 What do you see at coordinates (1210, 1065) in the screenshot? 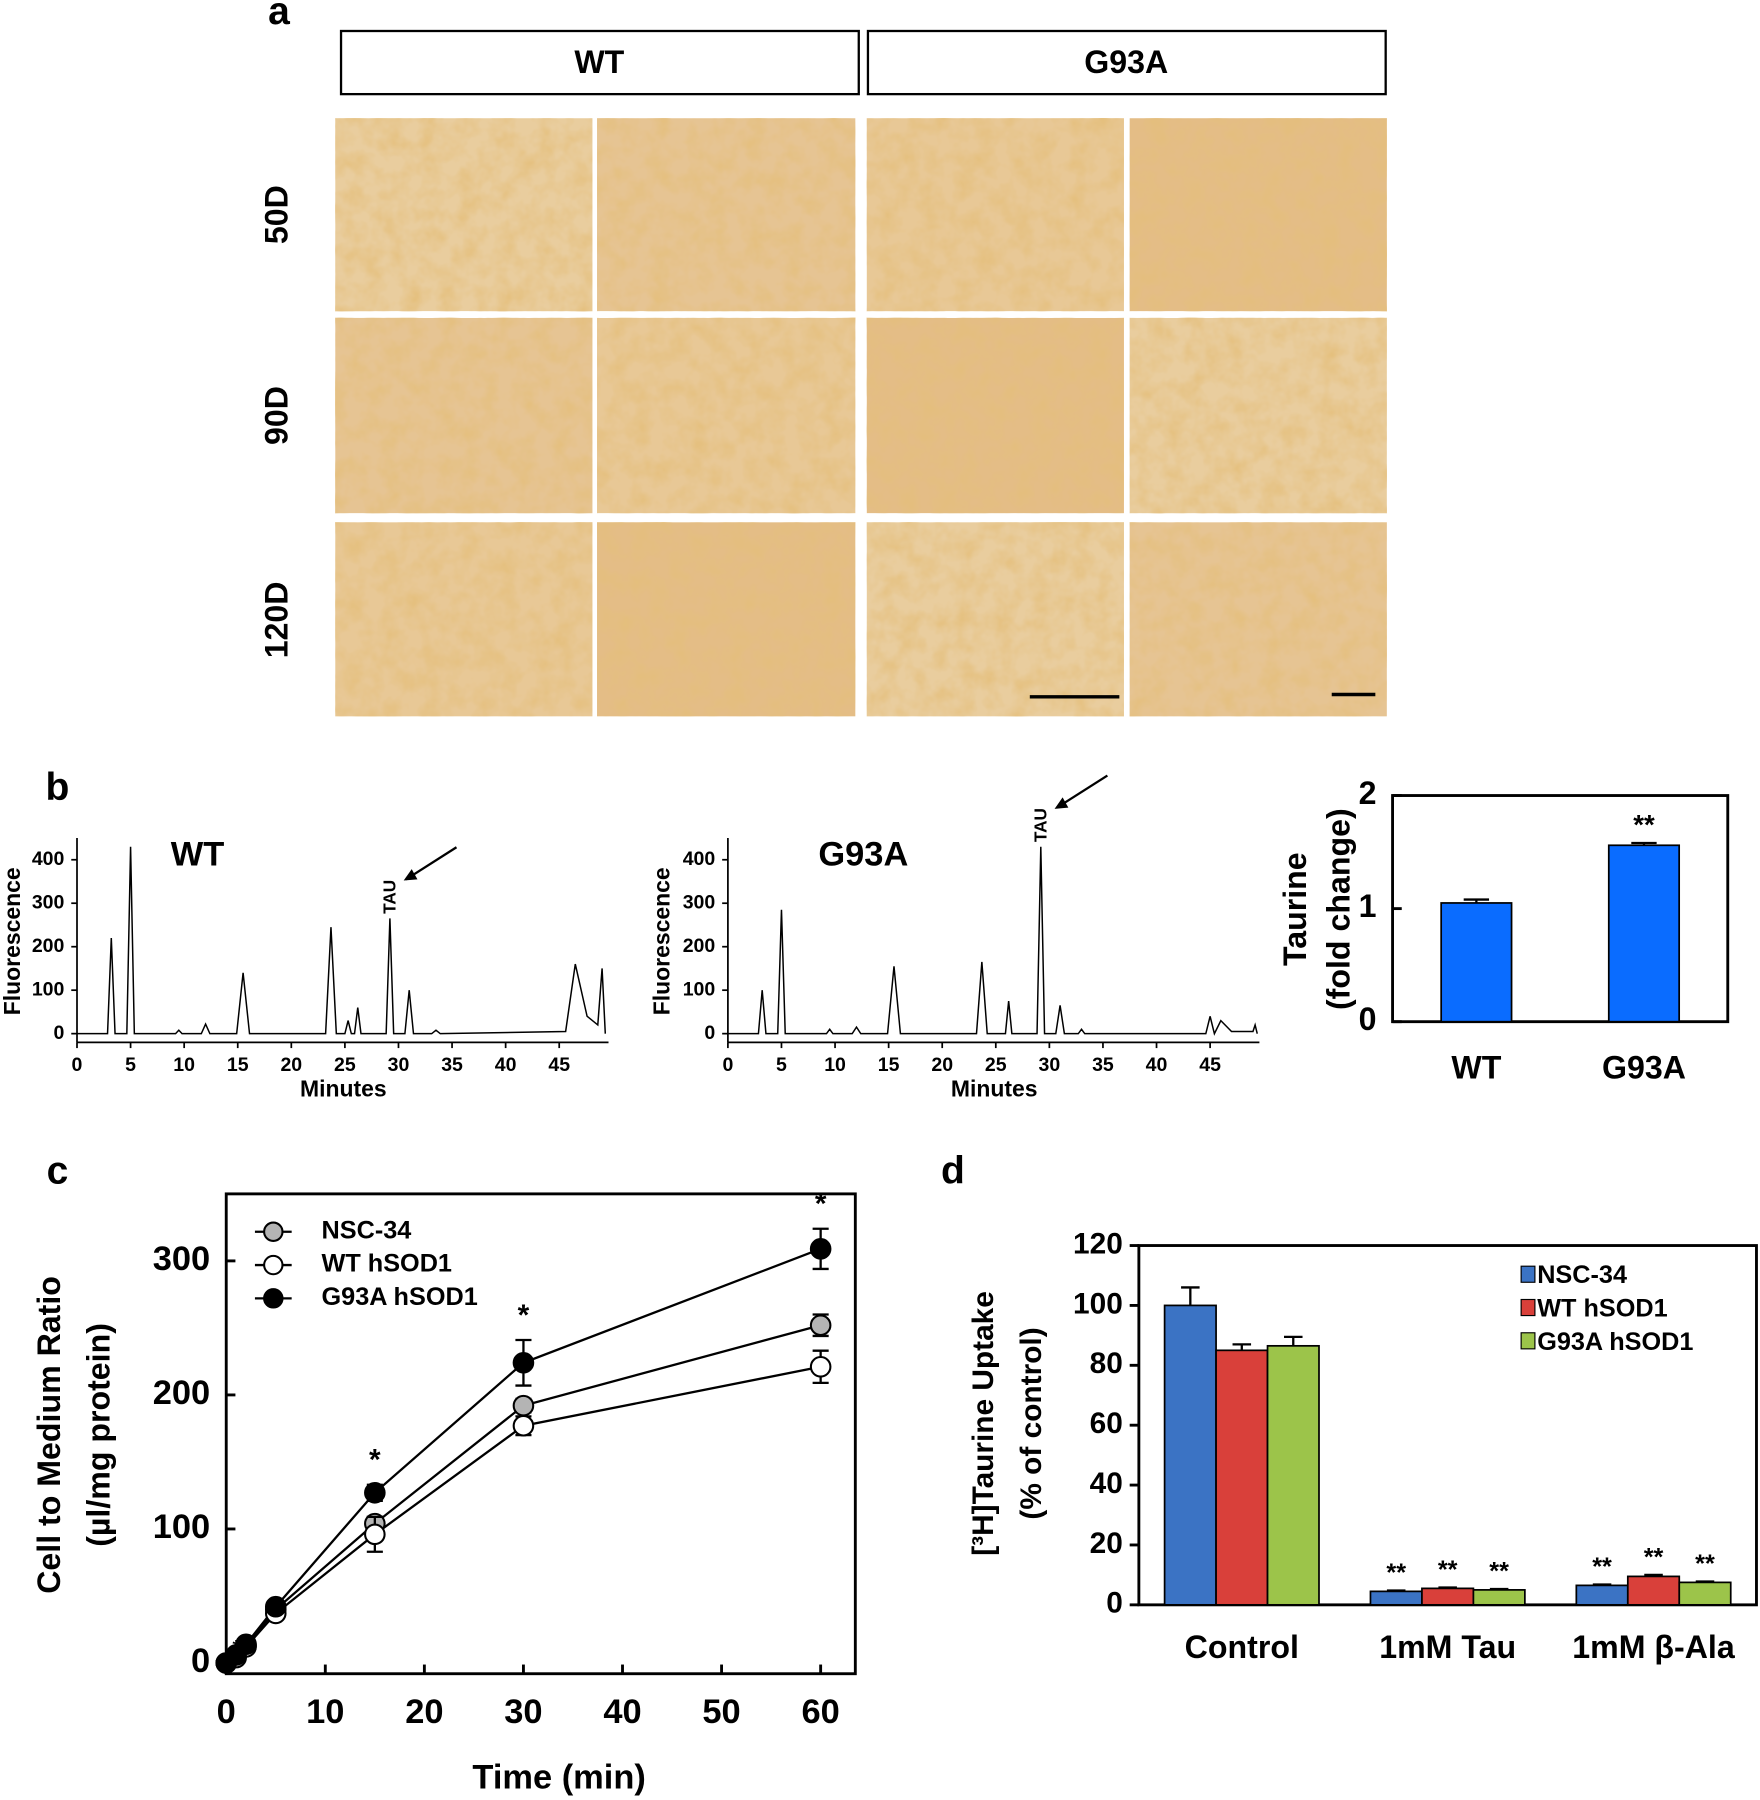
I see `x-tick-label: 45` at bounding box center [1210, 1065].